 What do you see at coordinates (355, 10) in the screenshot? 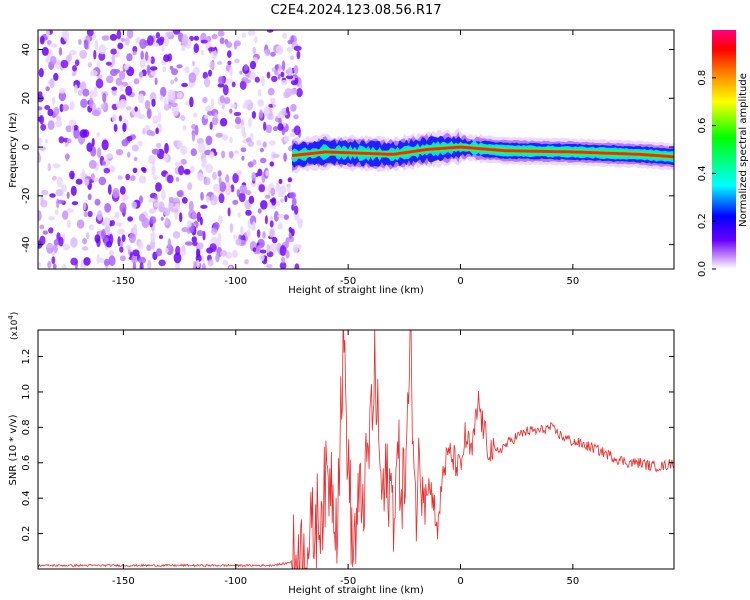
I see `figure-title: C2E4.2024.123.08.56.R17` at bounding box center [355, 10].